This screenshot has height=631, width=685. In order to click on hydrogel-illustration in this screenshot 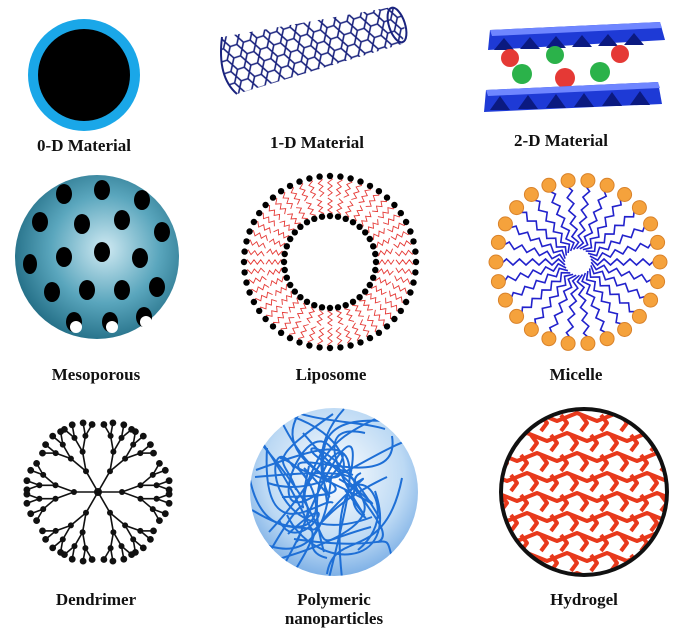, I will do `click(584, 492)`.